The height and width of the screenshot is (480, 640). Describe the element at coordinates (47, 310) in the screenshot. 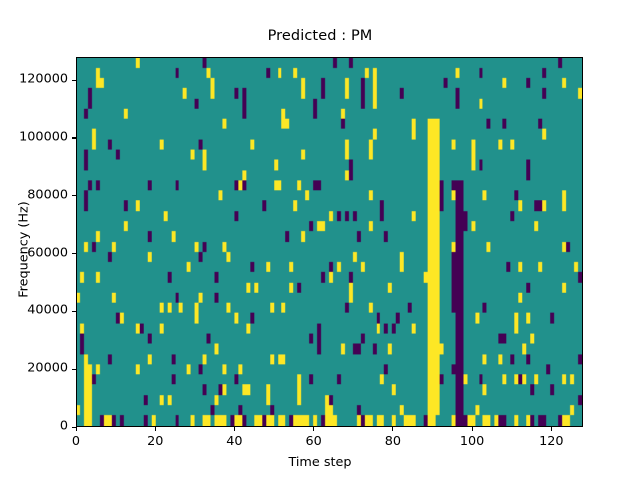

I see `y-tick-label: 40000` at that location.